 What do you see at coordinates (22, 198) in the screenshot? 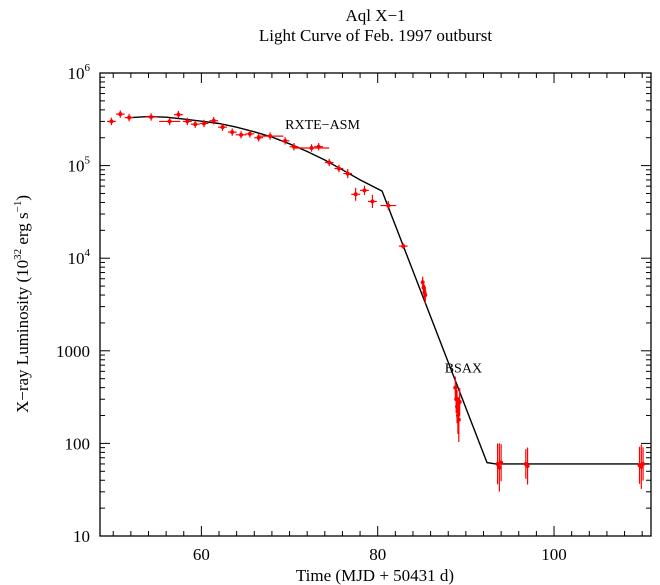
I see `y-axis-label-end: )` at bounding box center [22, 198].